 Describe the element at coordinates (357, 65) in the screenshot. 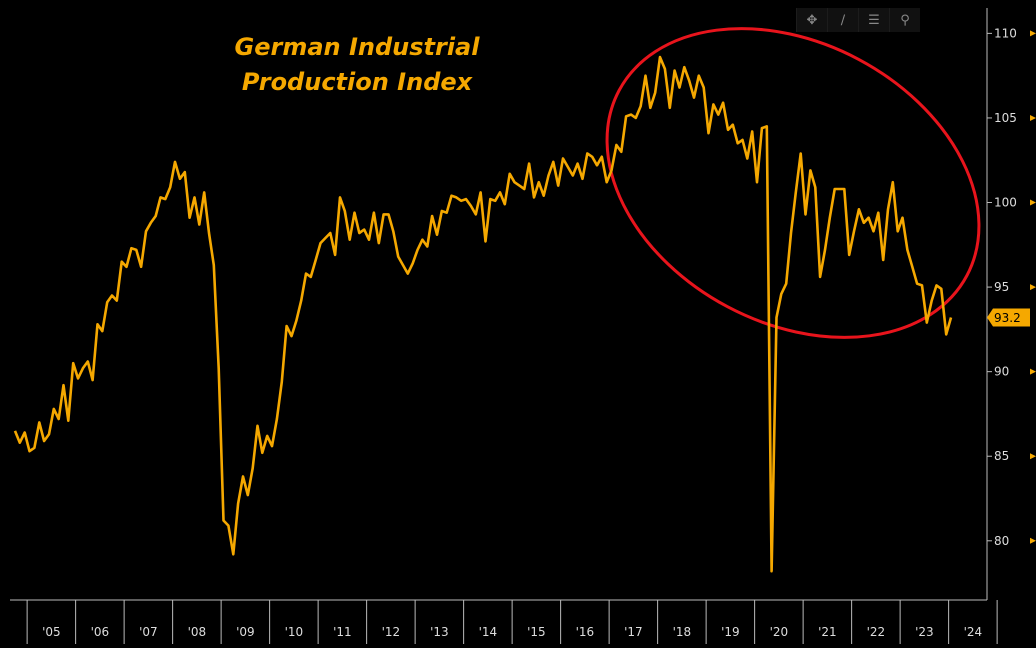

I see `chart-title: German Industrial Production Index` at that location.